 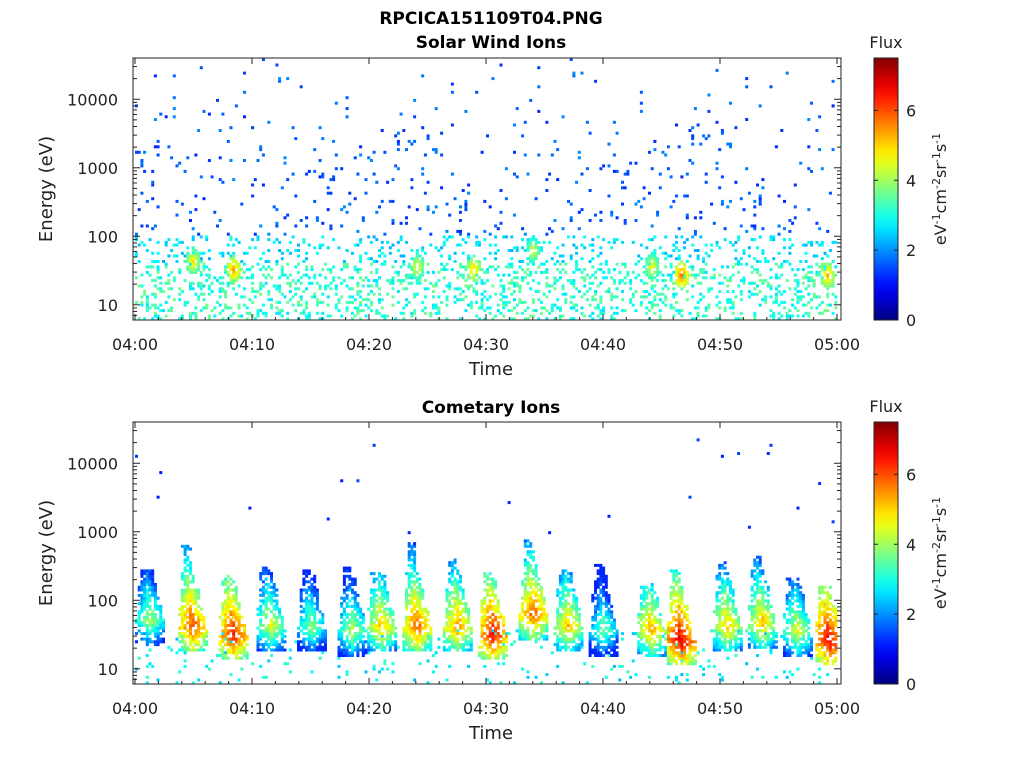 I want to click on x-tick-label: 04:20, so click(x=369, y=344).